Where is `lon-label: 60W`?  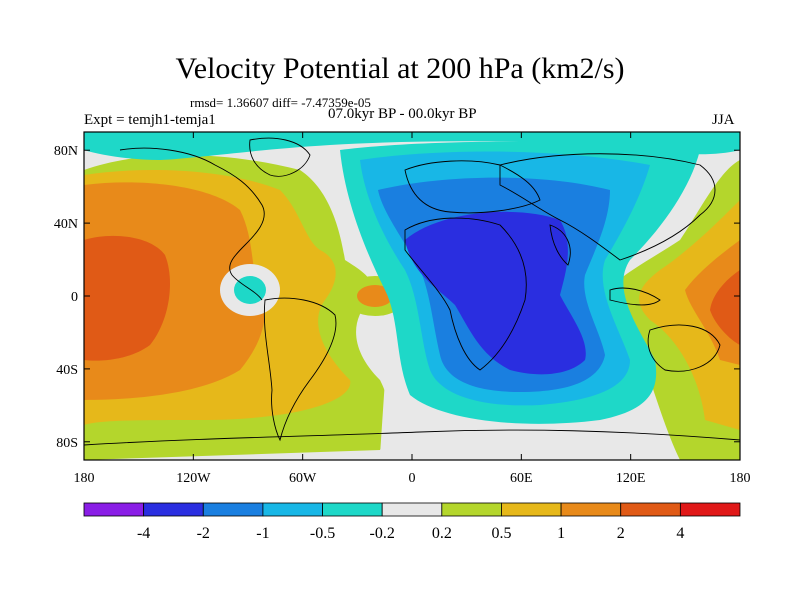 lon-label: 60W is located at coordinates (303, 478).